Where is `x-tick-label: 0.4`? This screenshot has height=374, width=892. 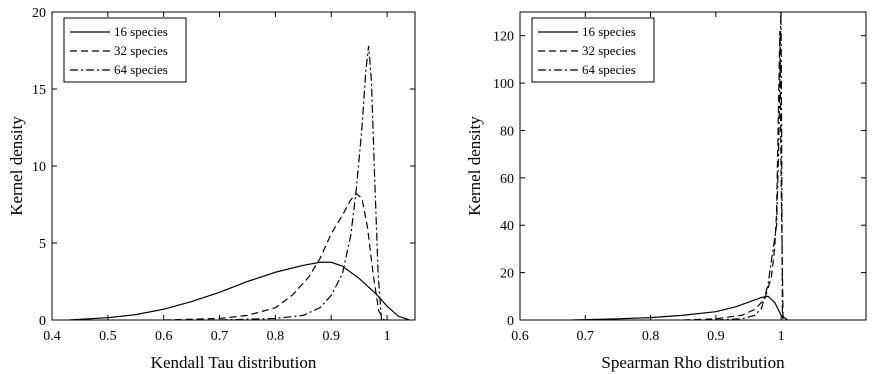
x-tick-label: 0.4 is located at coordinates (52, 336).